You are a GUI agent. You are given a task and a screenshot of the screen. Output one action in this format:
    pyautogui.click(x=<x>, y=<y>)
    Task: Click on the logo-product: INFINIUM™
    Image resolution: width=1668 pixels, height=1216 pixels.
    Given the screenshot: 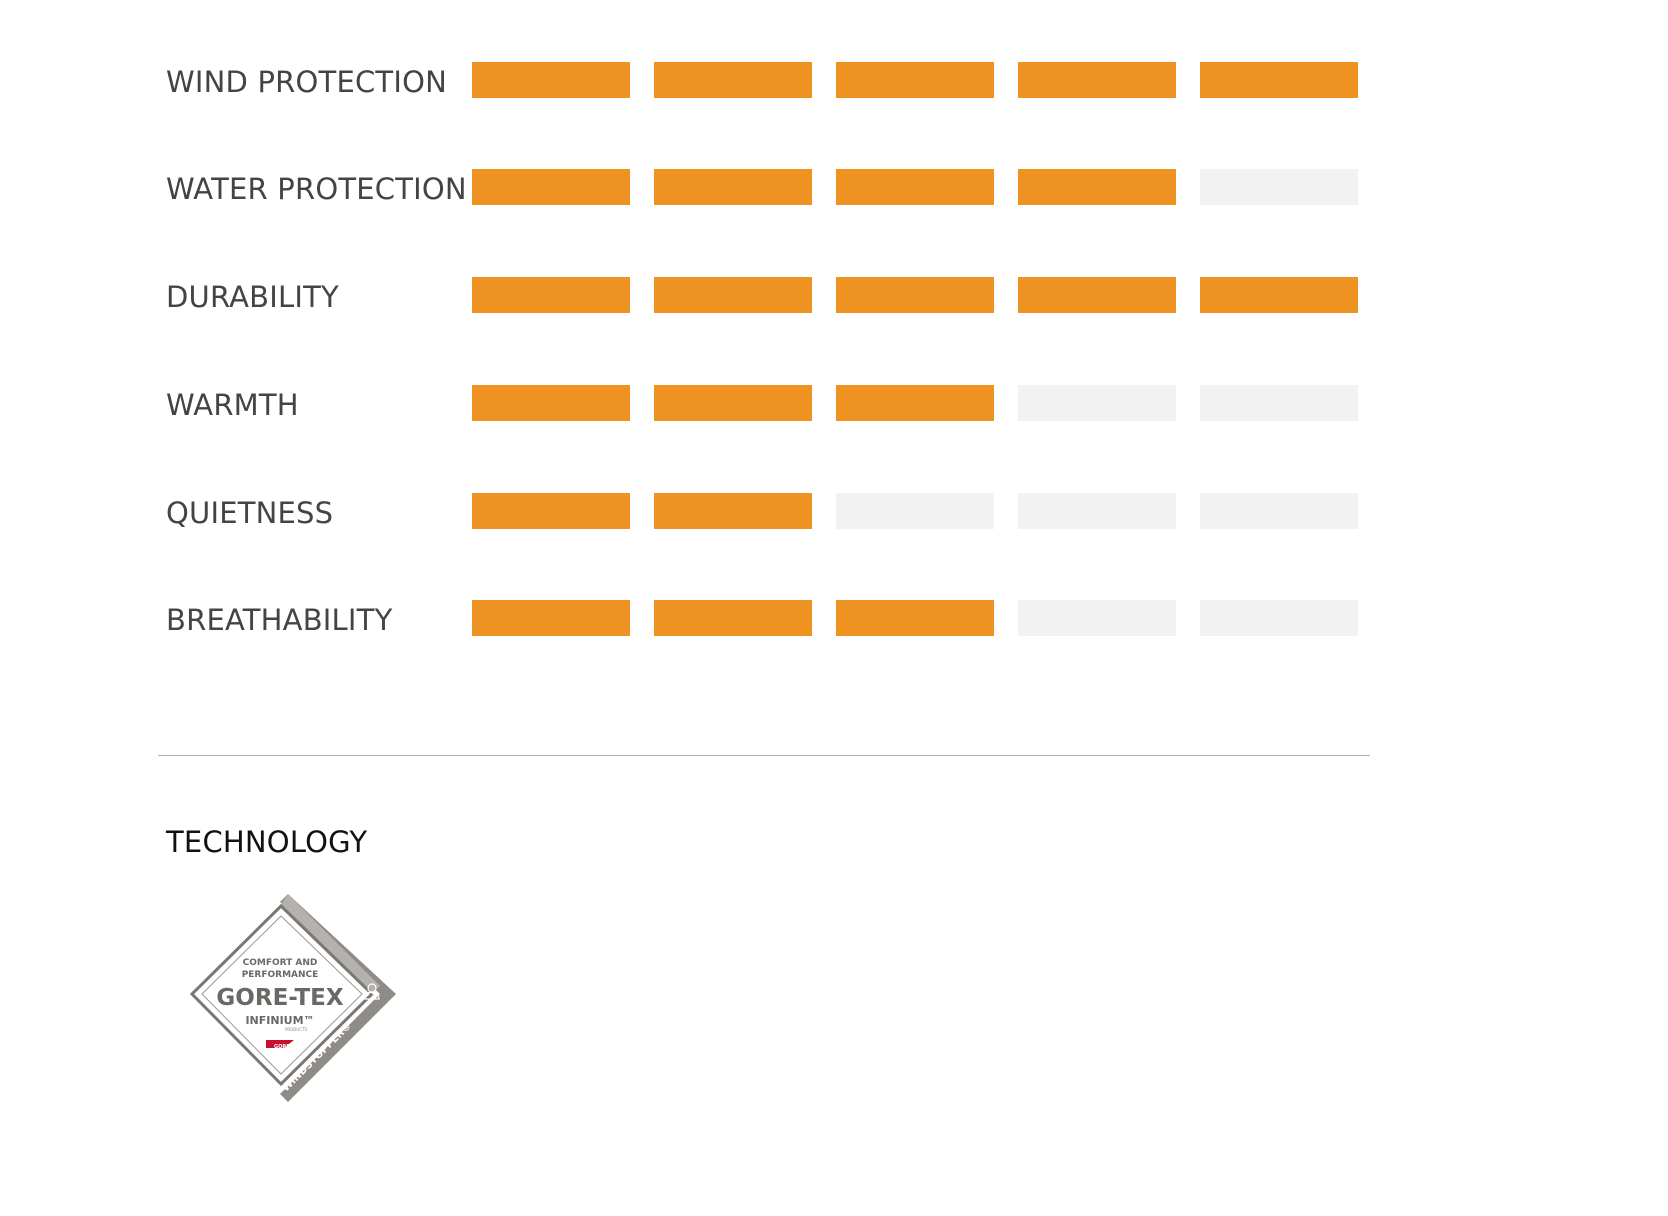 What is the action you would take?
    pyautogui.click(x=279, y=1020)
    